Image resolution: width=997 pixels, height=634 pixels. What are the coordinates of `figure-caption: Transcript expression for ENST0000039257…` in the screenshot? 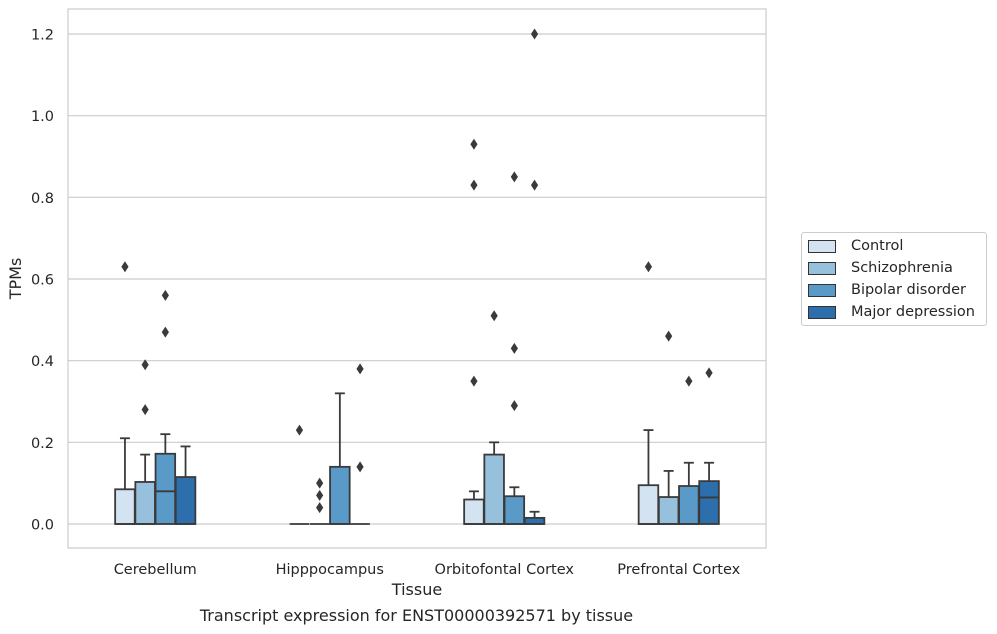 It's located at (416, 615).